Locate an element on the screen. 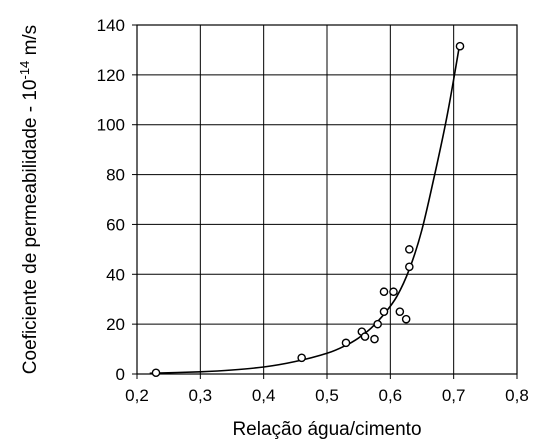  x-axis-ticks: 0,2 0,3 0,4 0,5 0,6 0,7 0,8 is located at coordinates (327, 389).